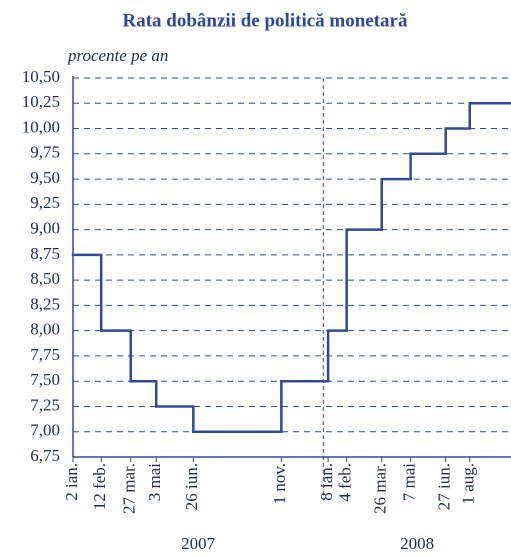  Describe the element at coordinates (45, 329) in the screenshot. I see `y-tick-label: 8,00` at that location.